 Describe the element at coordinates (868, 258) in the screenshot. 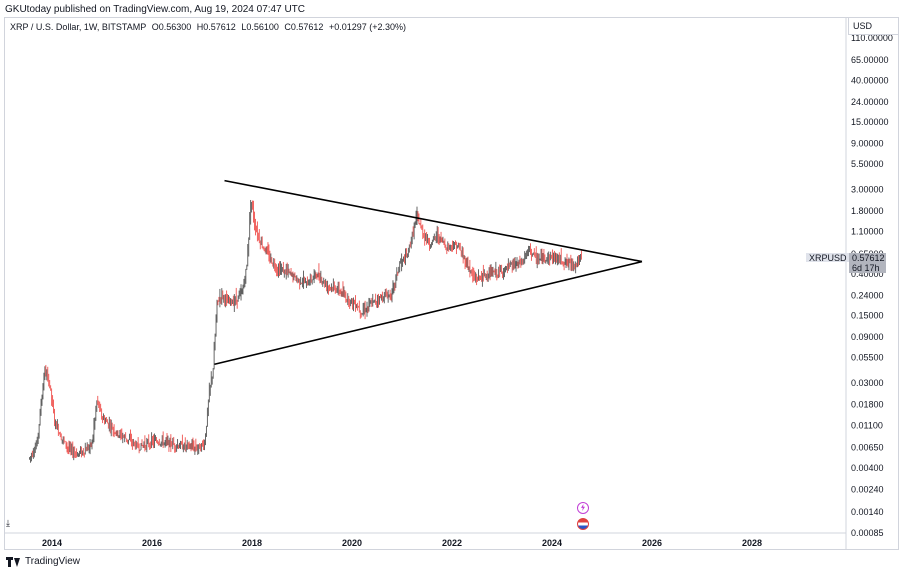

I see `price-tag-value: 0.57612` at that location.